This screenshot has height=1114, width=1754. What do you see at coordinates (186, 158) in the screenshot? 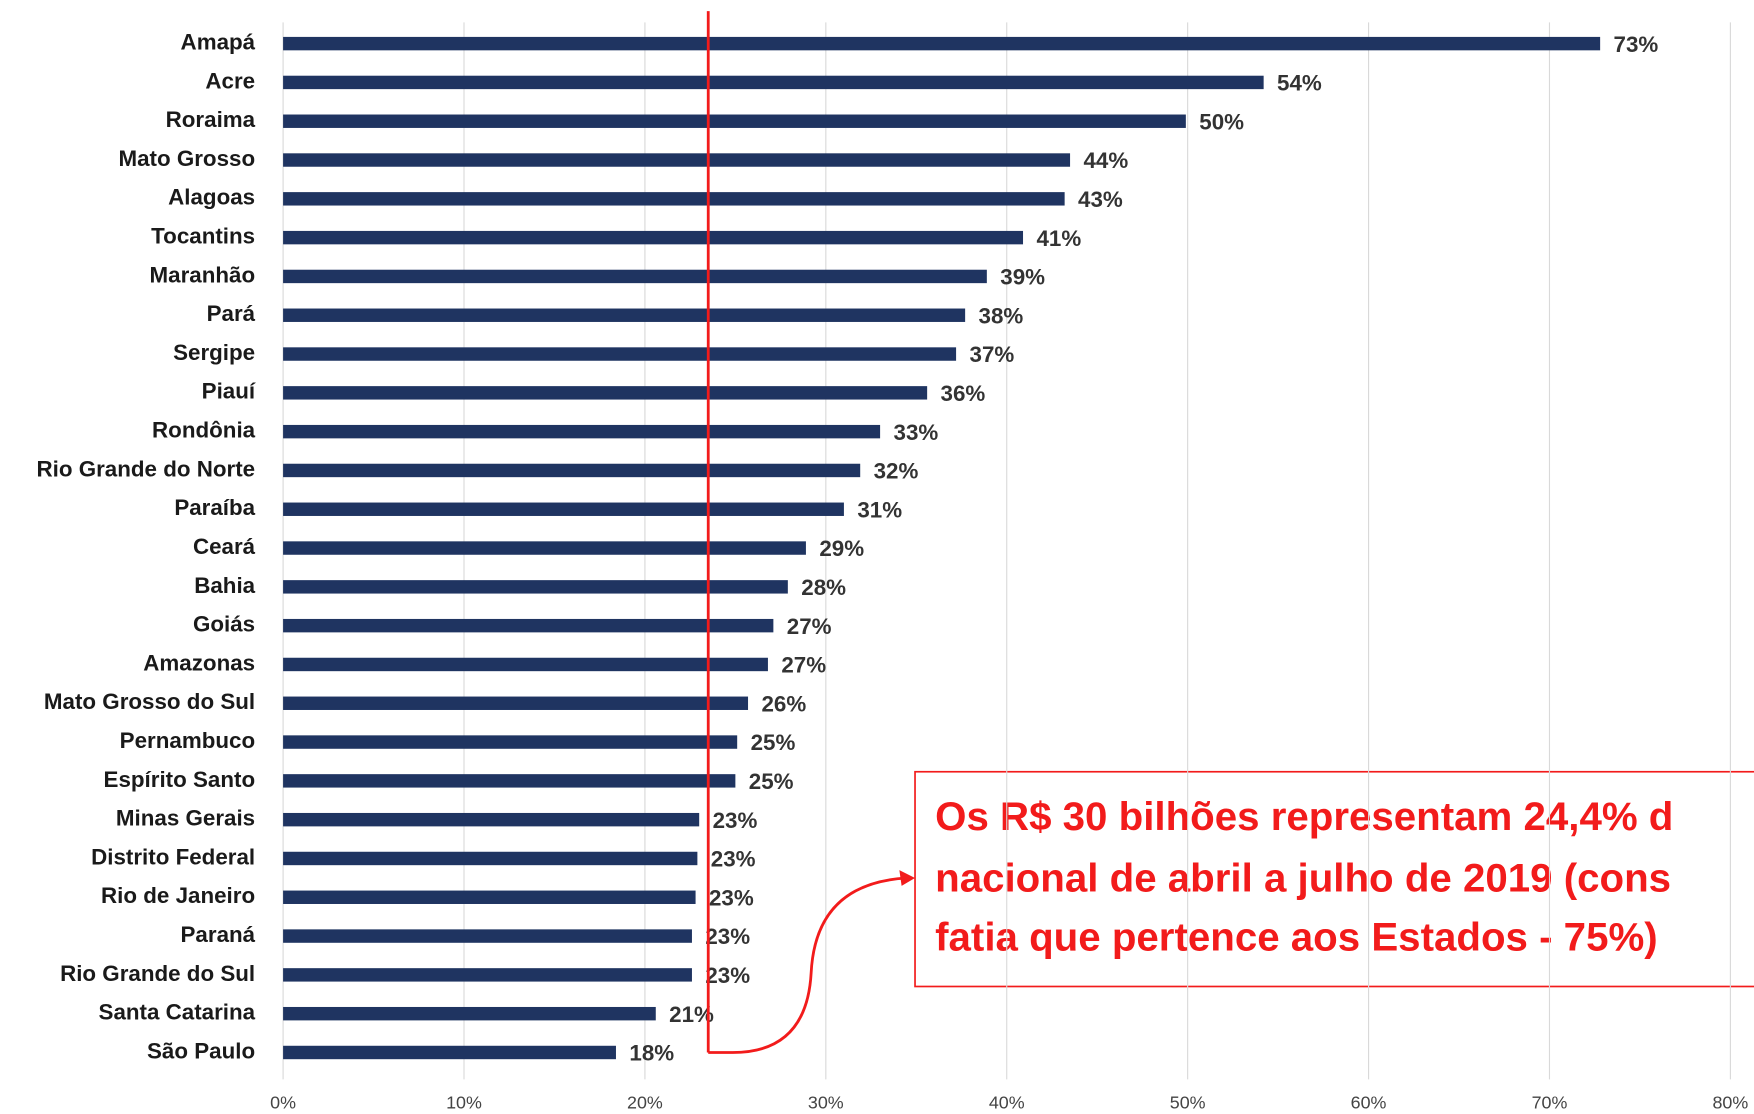
I see `category-label: Mato Grosso` at bounding box center [186, 158].